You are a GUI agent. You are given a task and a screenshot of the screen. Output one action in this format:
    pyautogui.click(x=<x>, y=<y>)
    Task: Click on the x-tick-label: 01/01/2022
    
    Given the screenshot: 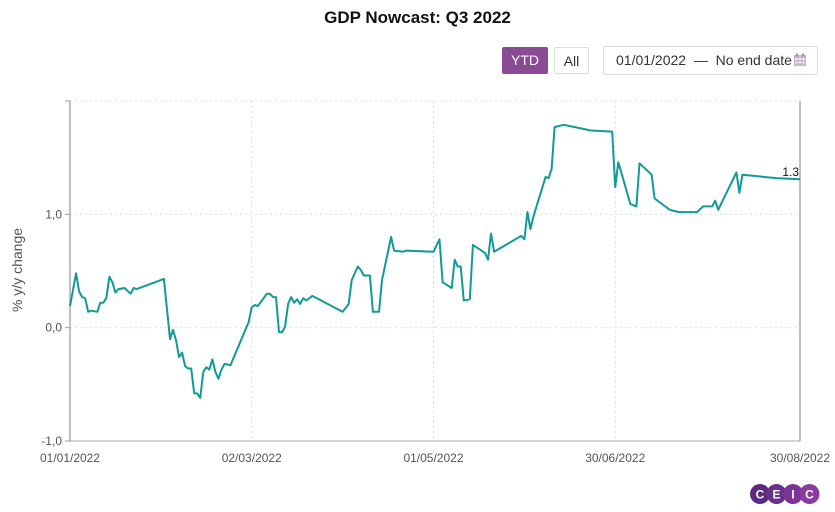 What is the action you would take?
    pyautogui.click(x=70, y=458)
    